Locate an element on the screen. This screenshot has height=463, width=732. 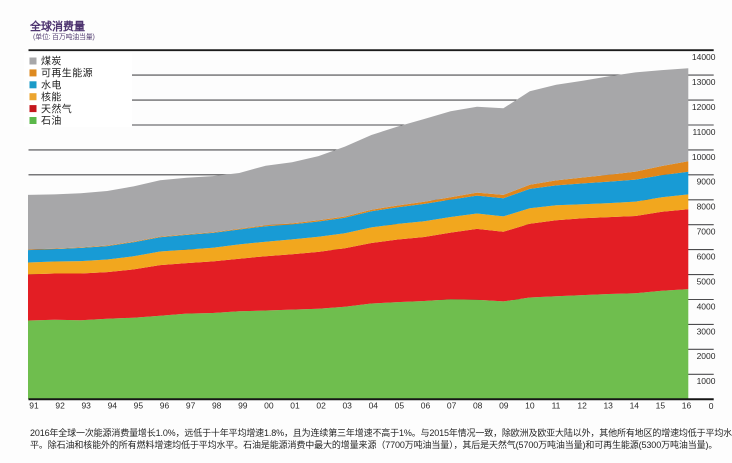
svg-text: 9000 is located at coordinates (706, 182).